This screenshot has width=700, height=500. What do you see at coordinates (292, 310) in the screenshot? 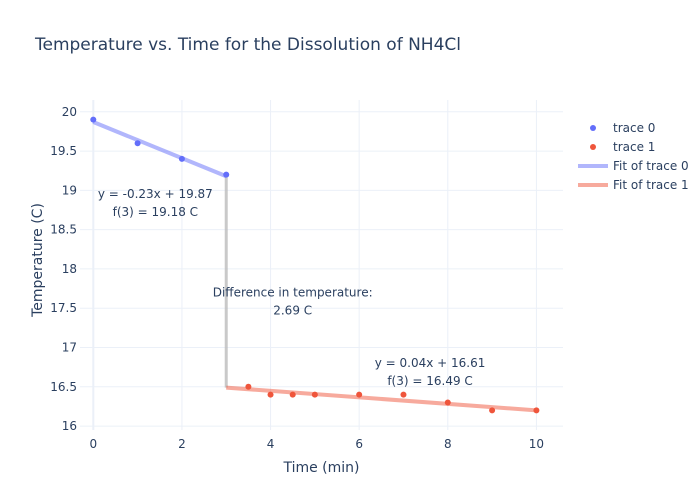
I see `annotation-line: 2.69 C` at bounding box center [292, 310].